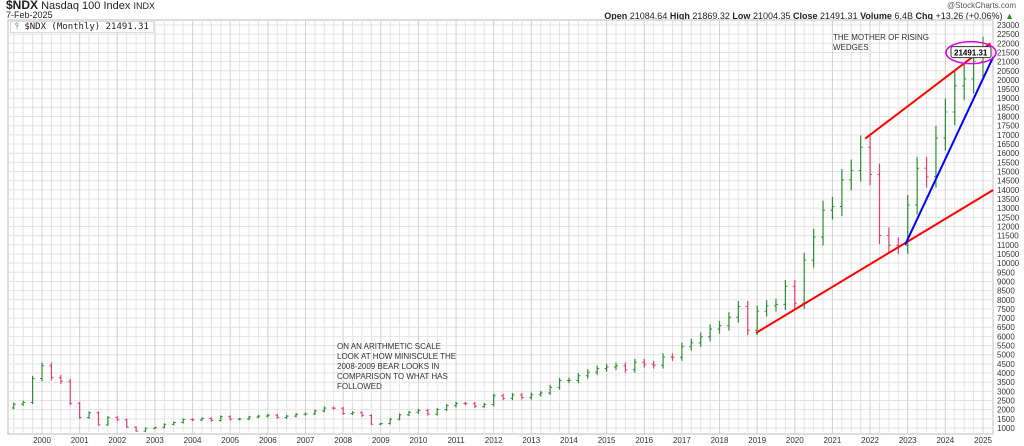  What do you see at coordinates (720, 440) in the screenshot?
I see `x-tick-label: 2018` at bounding box center [720, 440].